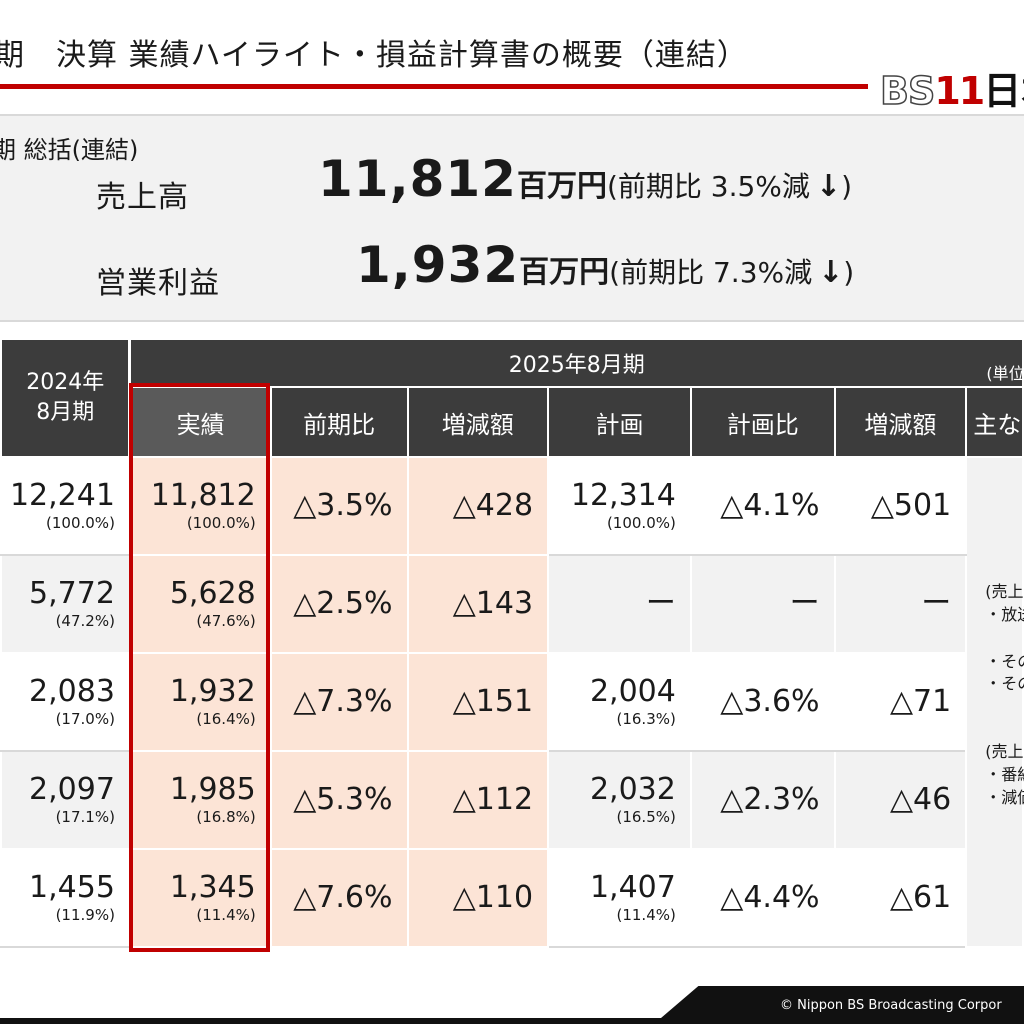 The image size is (1024, 1024). I want to click on col-plan: 計画, so click(619, 422).